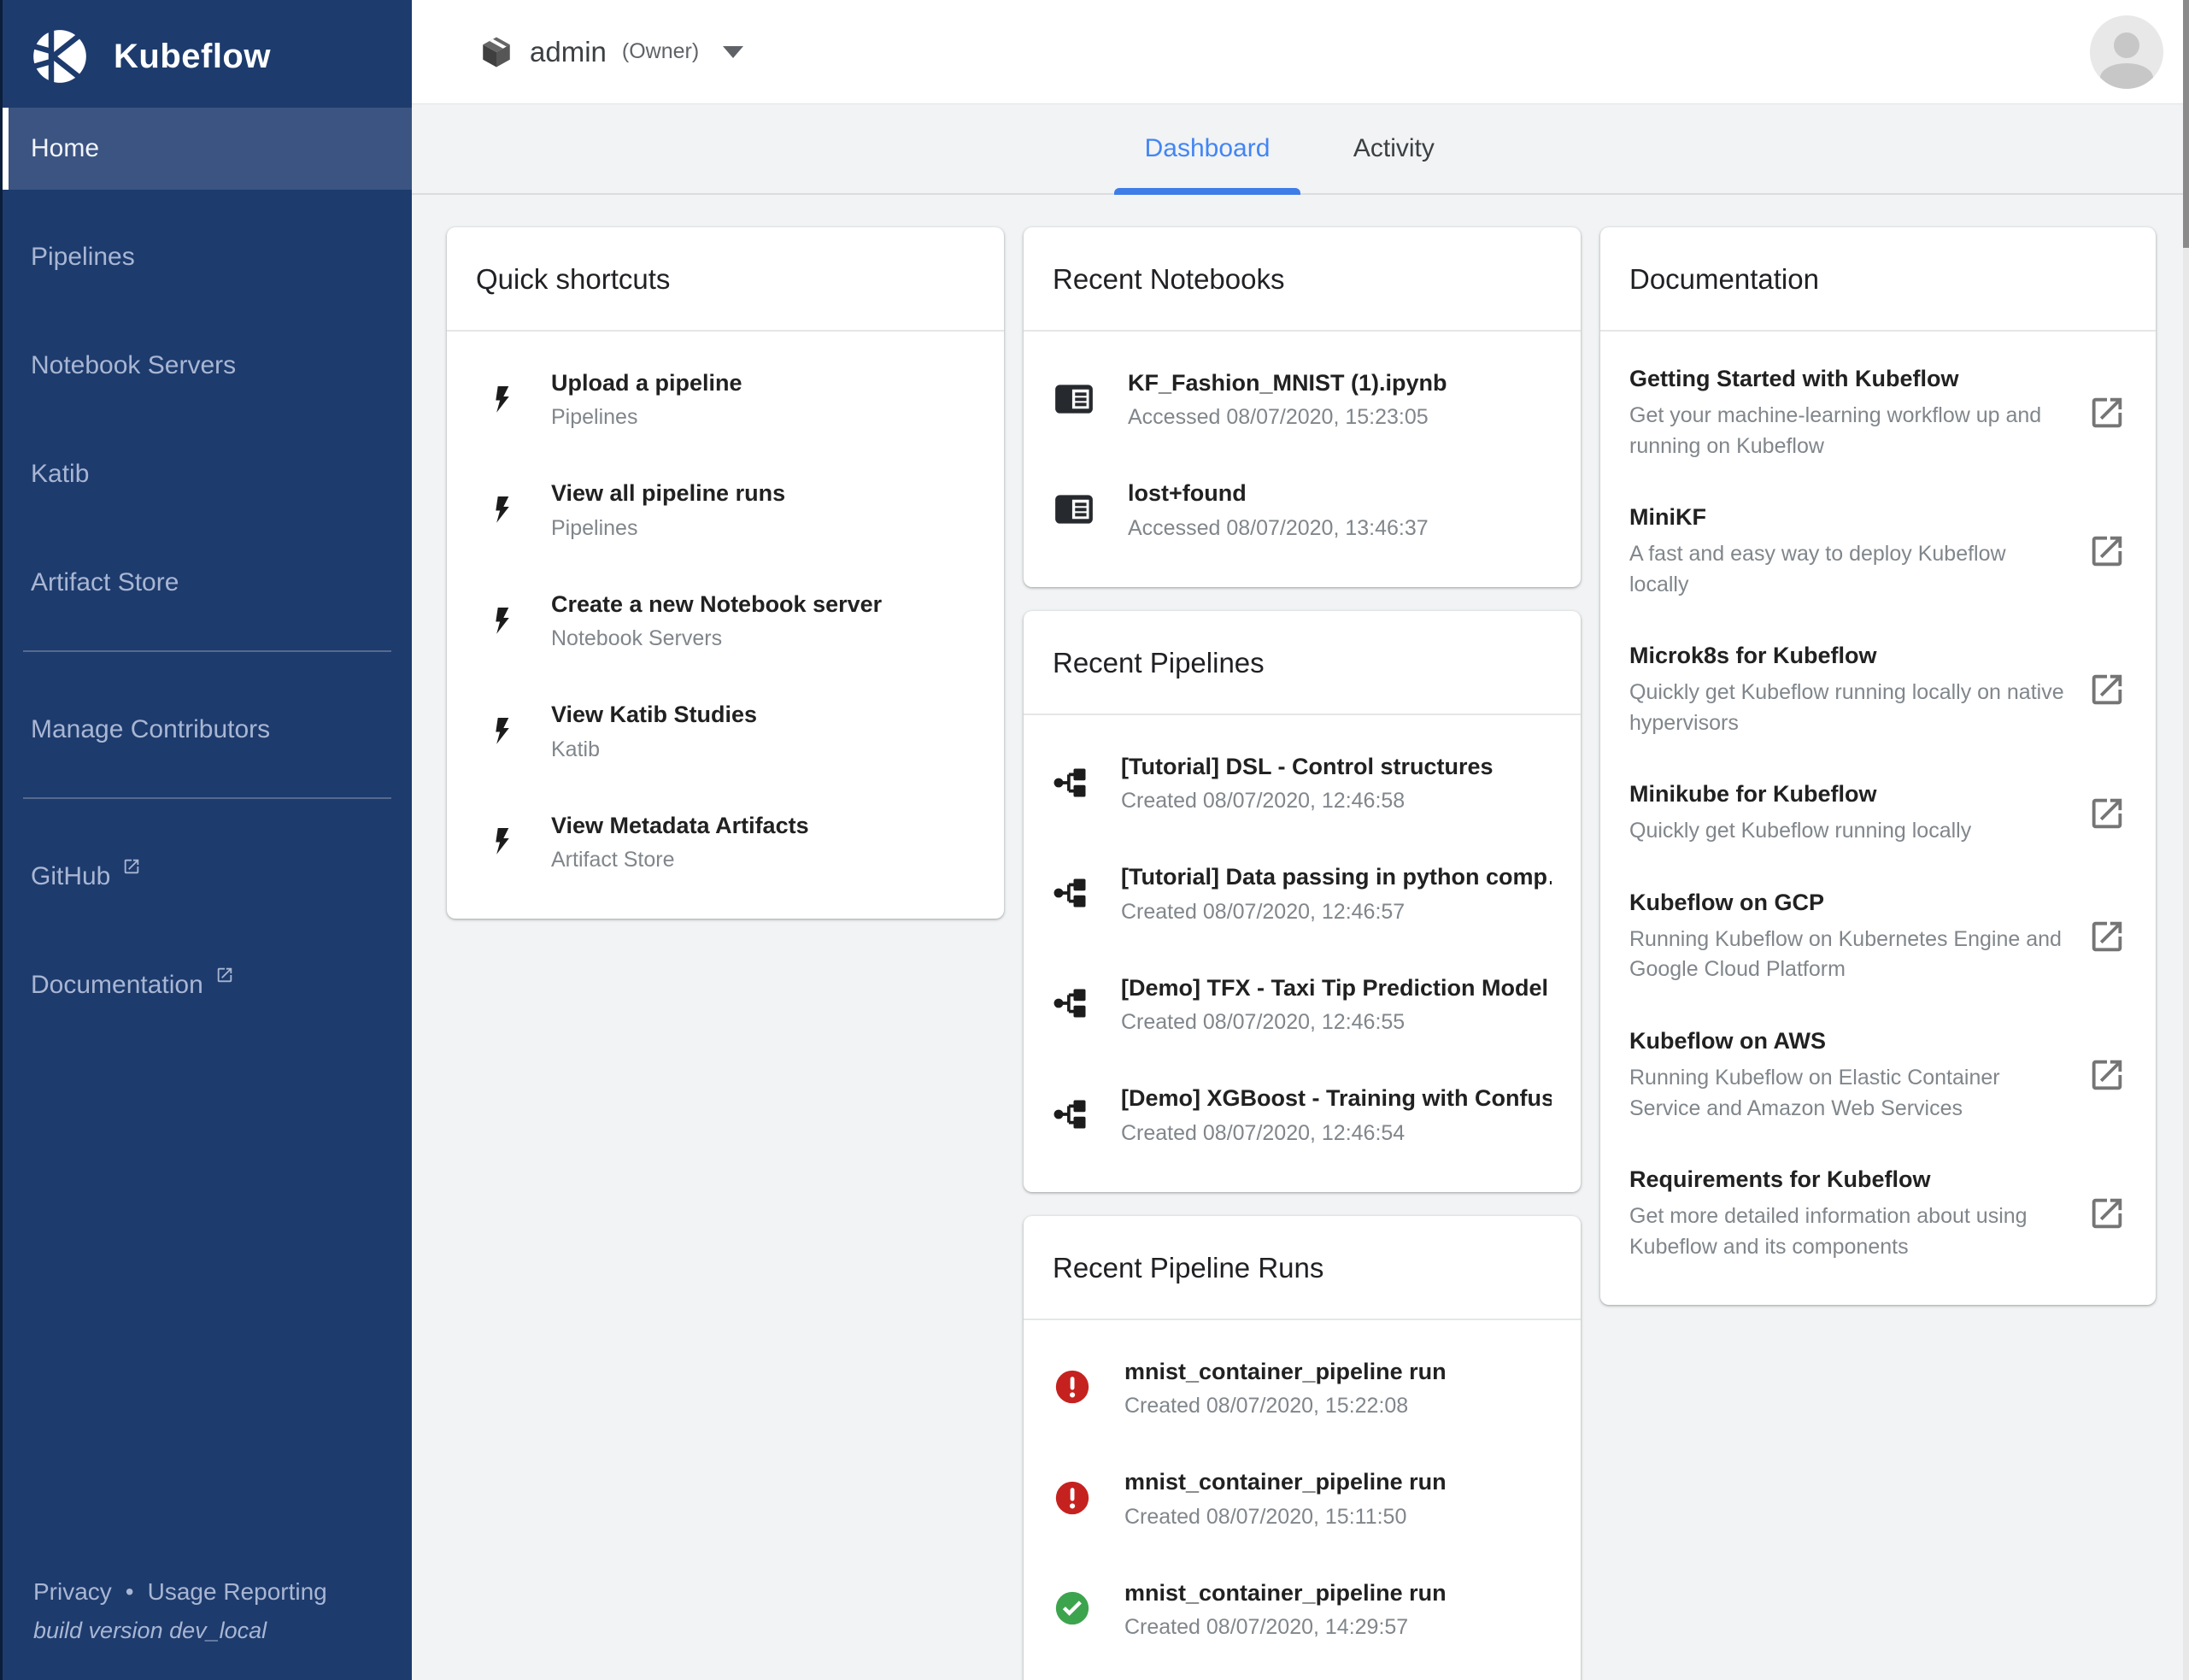 This screenshot has height=1680, width=2189. Describe the element at coordinates (637, 638) in the screenshot. I see `shortcut-subtitle: Notebook Servers` at that location.